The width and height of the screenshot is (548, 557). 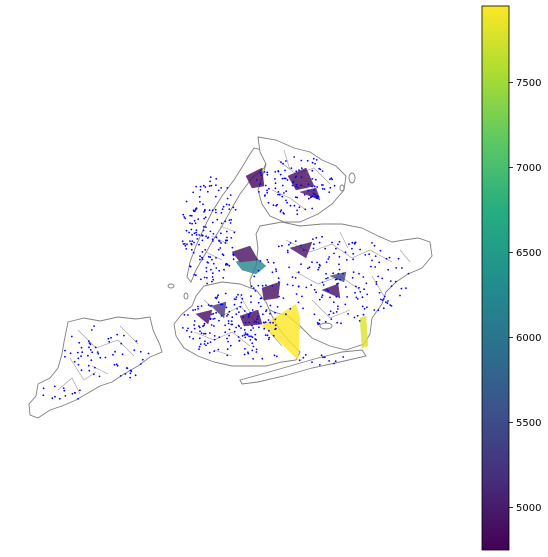 I want to click on polygon-queens-southeast, so click(x=281, y=332).